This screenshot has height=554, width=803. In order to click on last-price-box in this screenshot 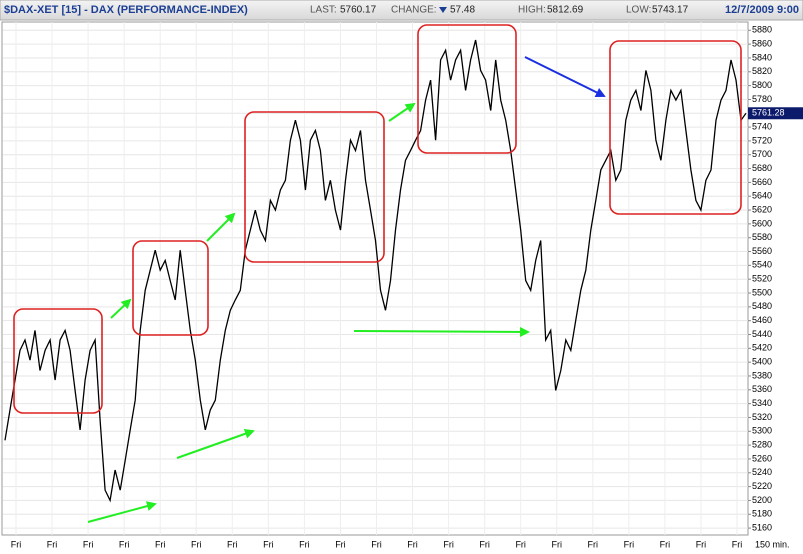, I will do `click(775, 113)`.